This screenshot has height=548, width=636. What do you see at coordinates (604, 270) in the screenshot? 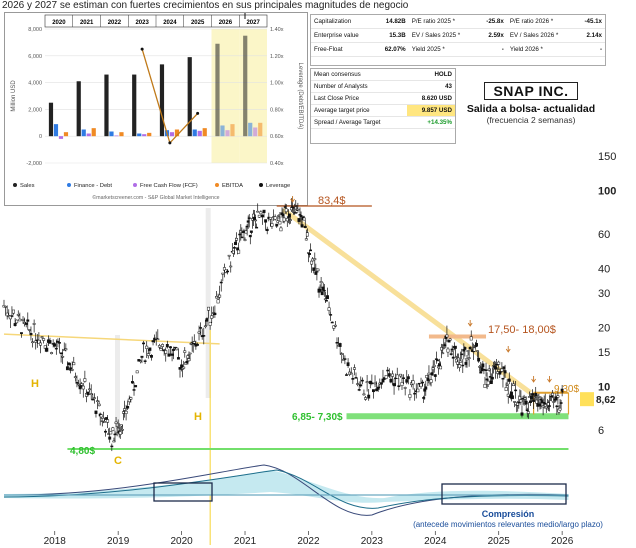
I see `y-tick-label: 40` at bounding box center [604, 270].